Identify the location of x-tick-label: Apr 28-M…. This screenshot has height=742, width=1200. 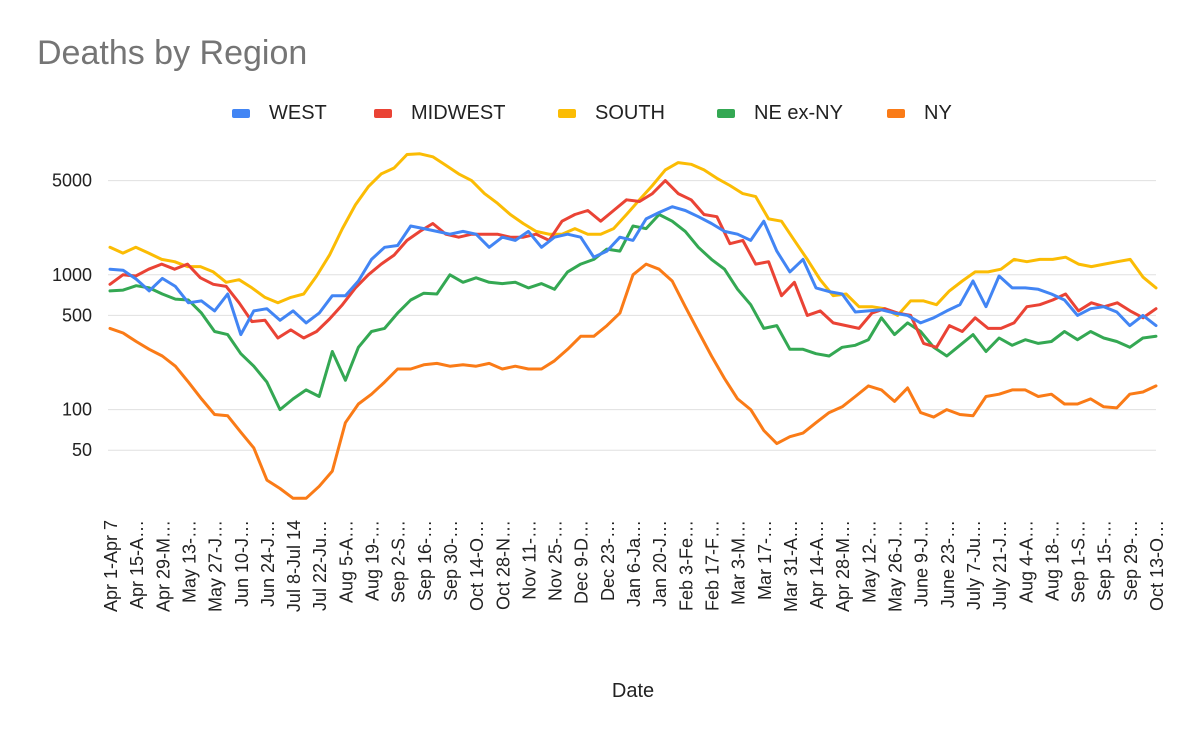
(843, 566).